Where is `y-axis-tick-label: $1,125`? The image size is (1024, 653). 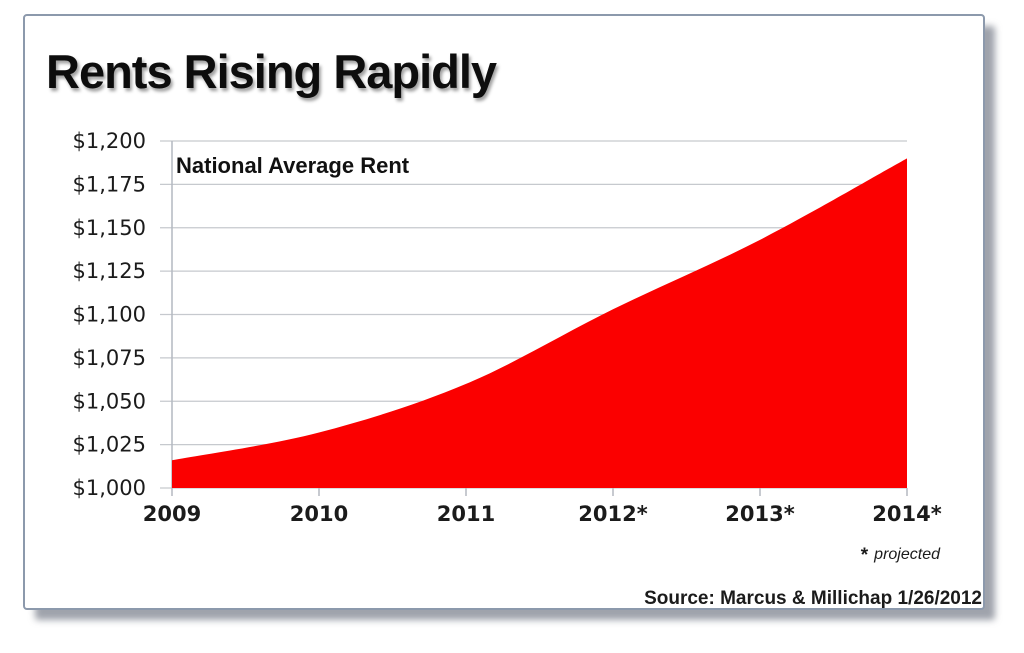 y-axis-tick-label: $1,125 is located at coordinates (109, 271).